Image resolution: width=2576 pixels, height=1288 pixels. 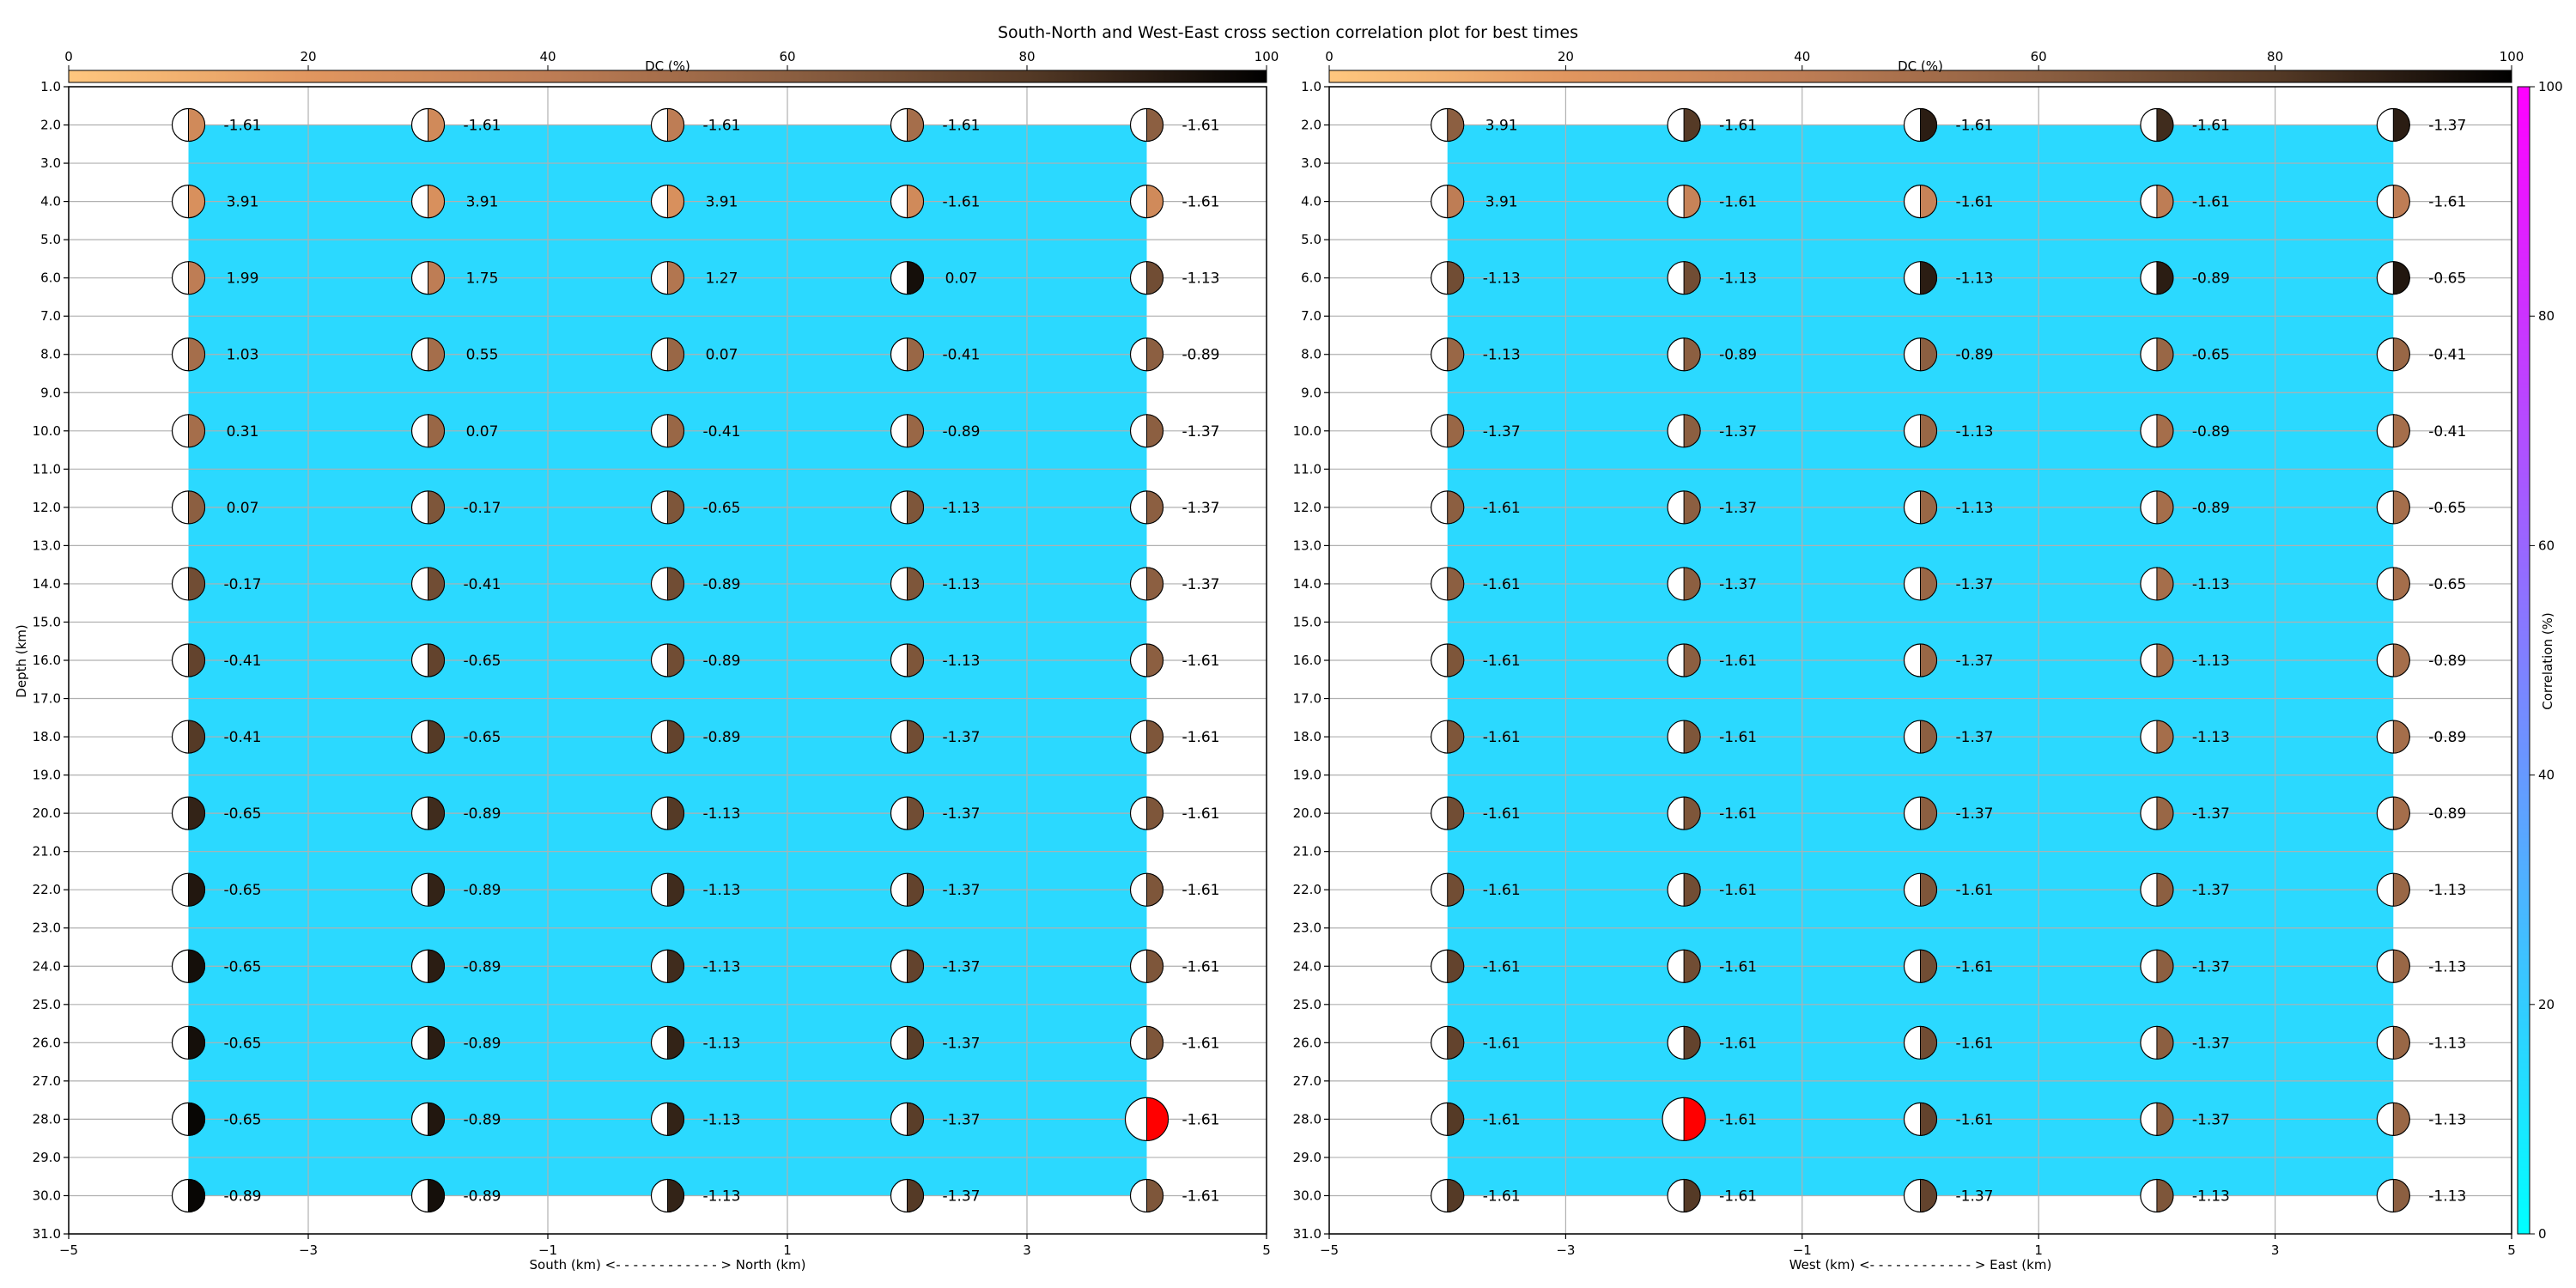 What do you see at coordinates (47, 775) in the screenshot?
I see `panel1-y-tick-label: 19.0` at bounding box center [47, 775].